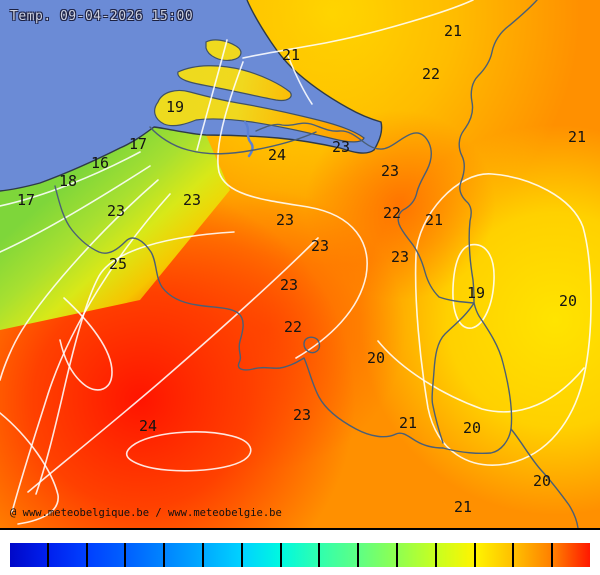 The height and width of the screenshot is (575, 600). I want to click on temperature-scale, so click(300, 555).